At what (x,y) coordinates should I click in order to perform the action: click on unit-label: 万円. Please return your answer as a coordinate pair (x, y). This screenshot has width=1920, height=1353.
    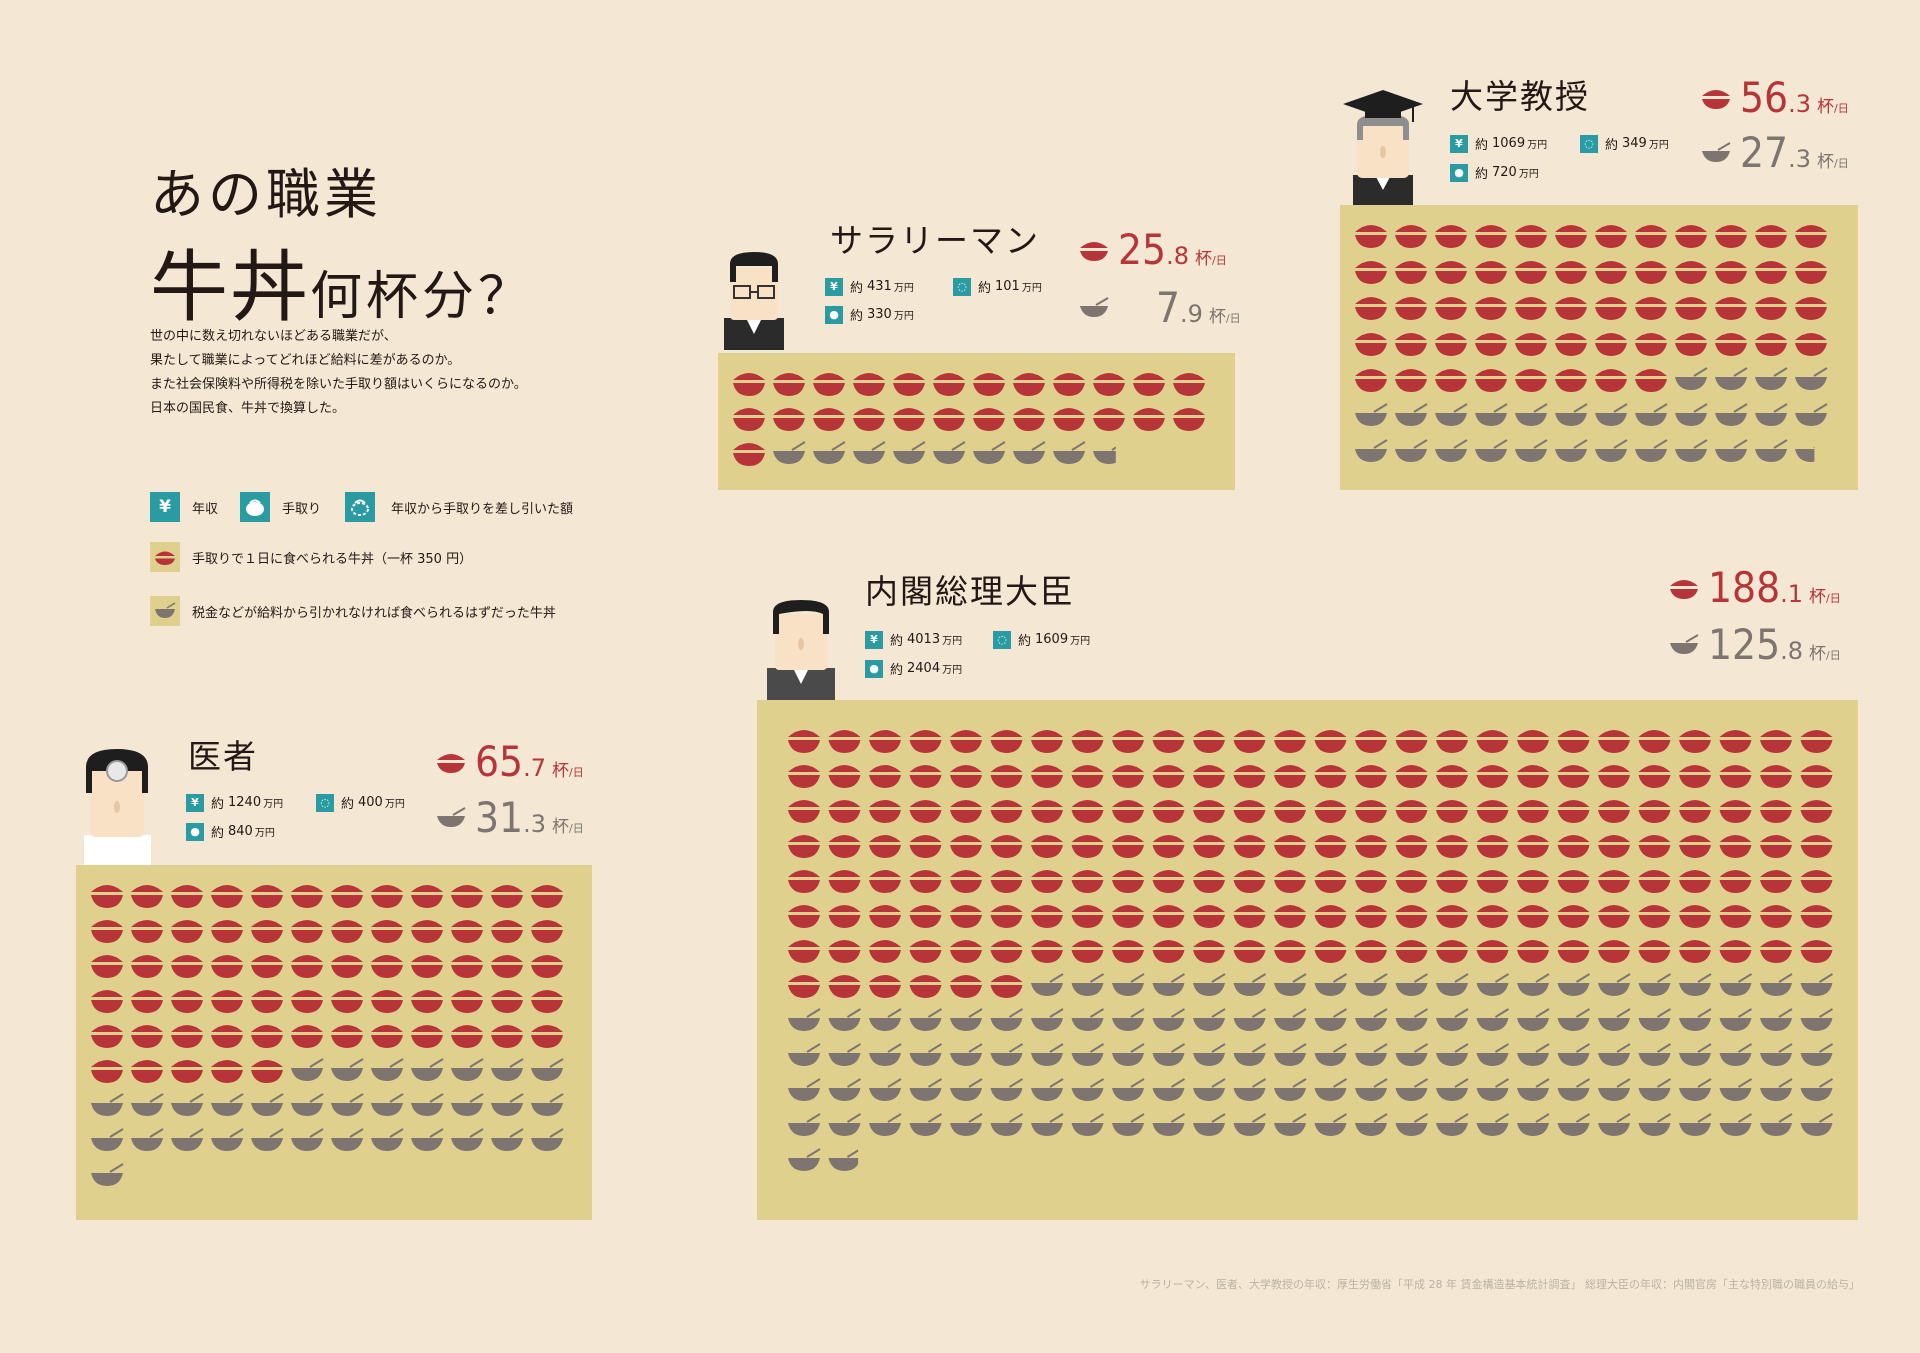
    Looking at the image, I should click on (273, 804).